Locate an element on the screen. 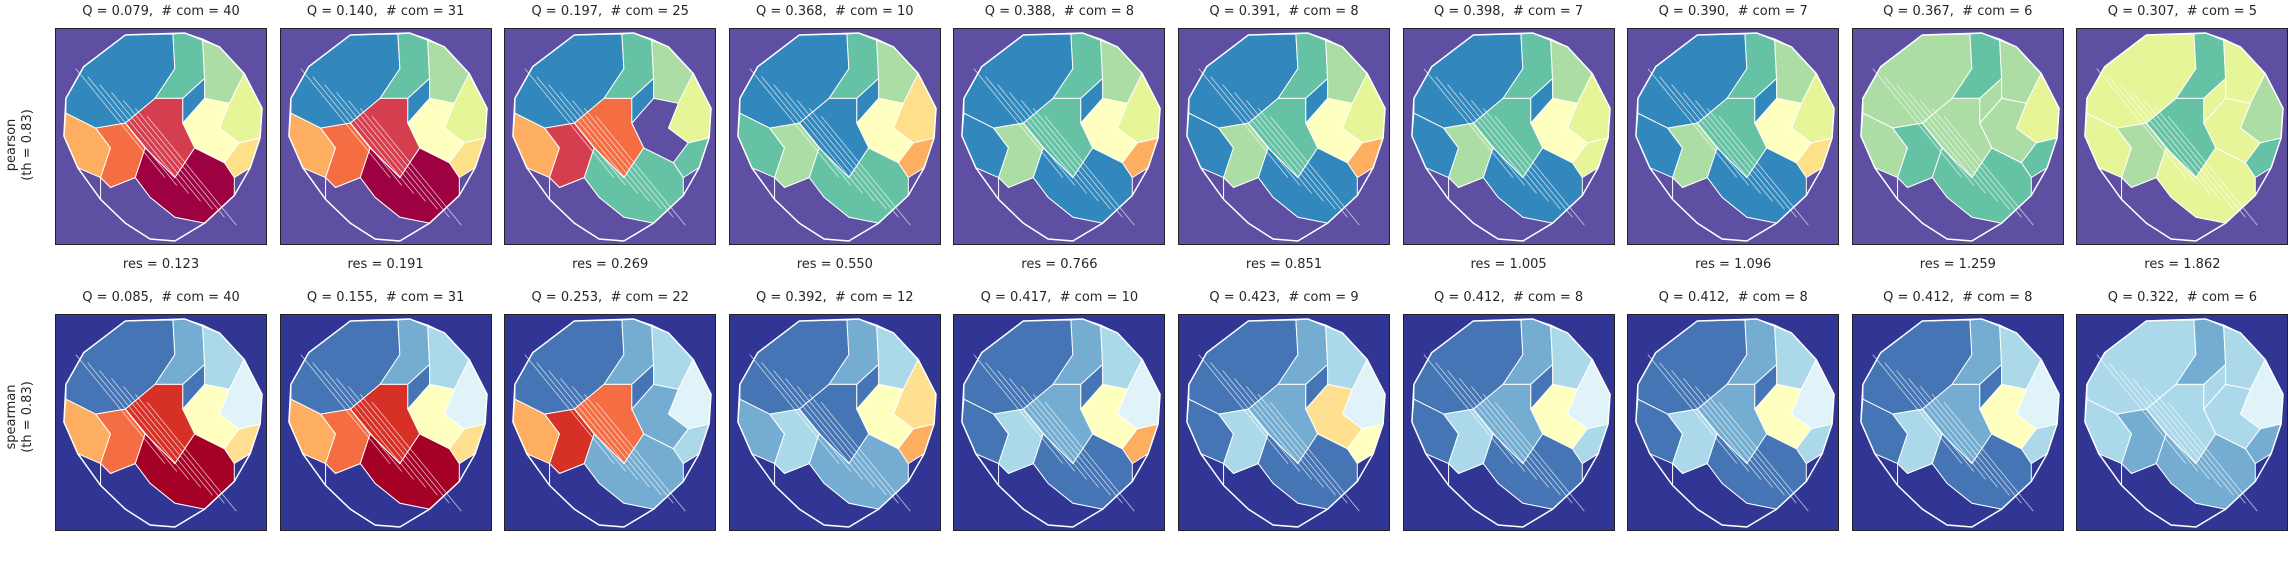  segmentation-panel: Q = 0.155, # com = 31 is located at coordinates (385, 413).